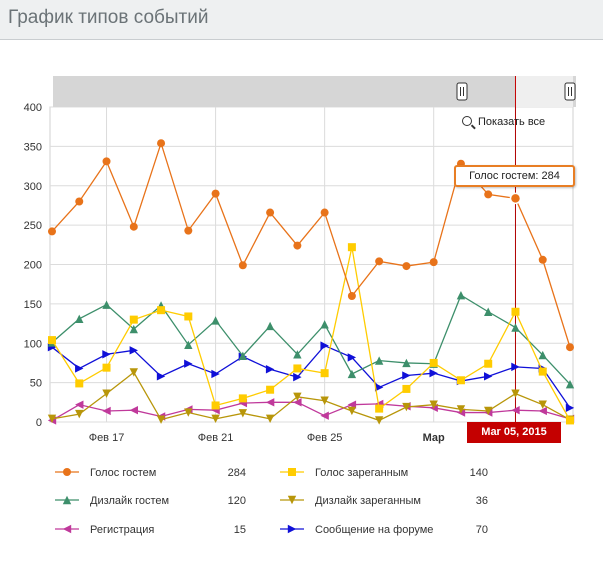 The image size is (603, 569). Describe the element at coordinates (374, 530) in the screenshot. I see `legend-label: Сообщение на форуме` at that location.